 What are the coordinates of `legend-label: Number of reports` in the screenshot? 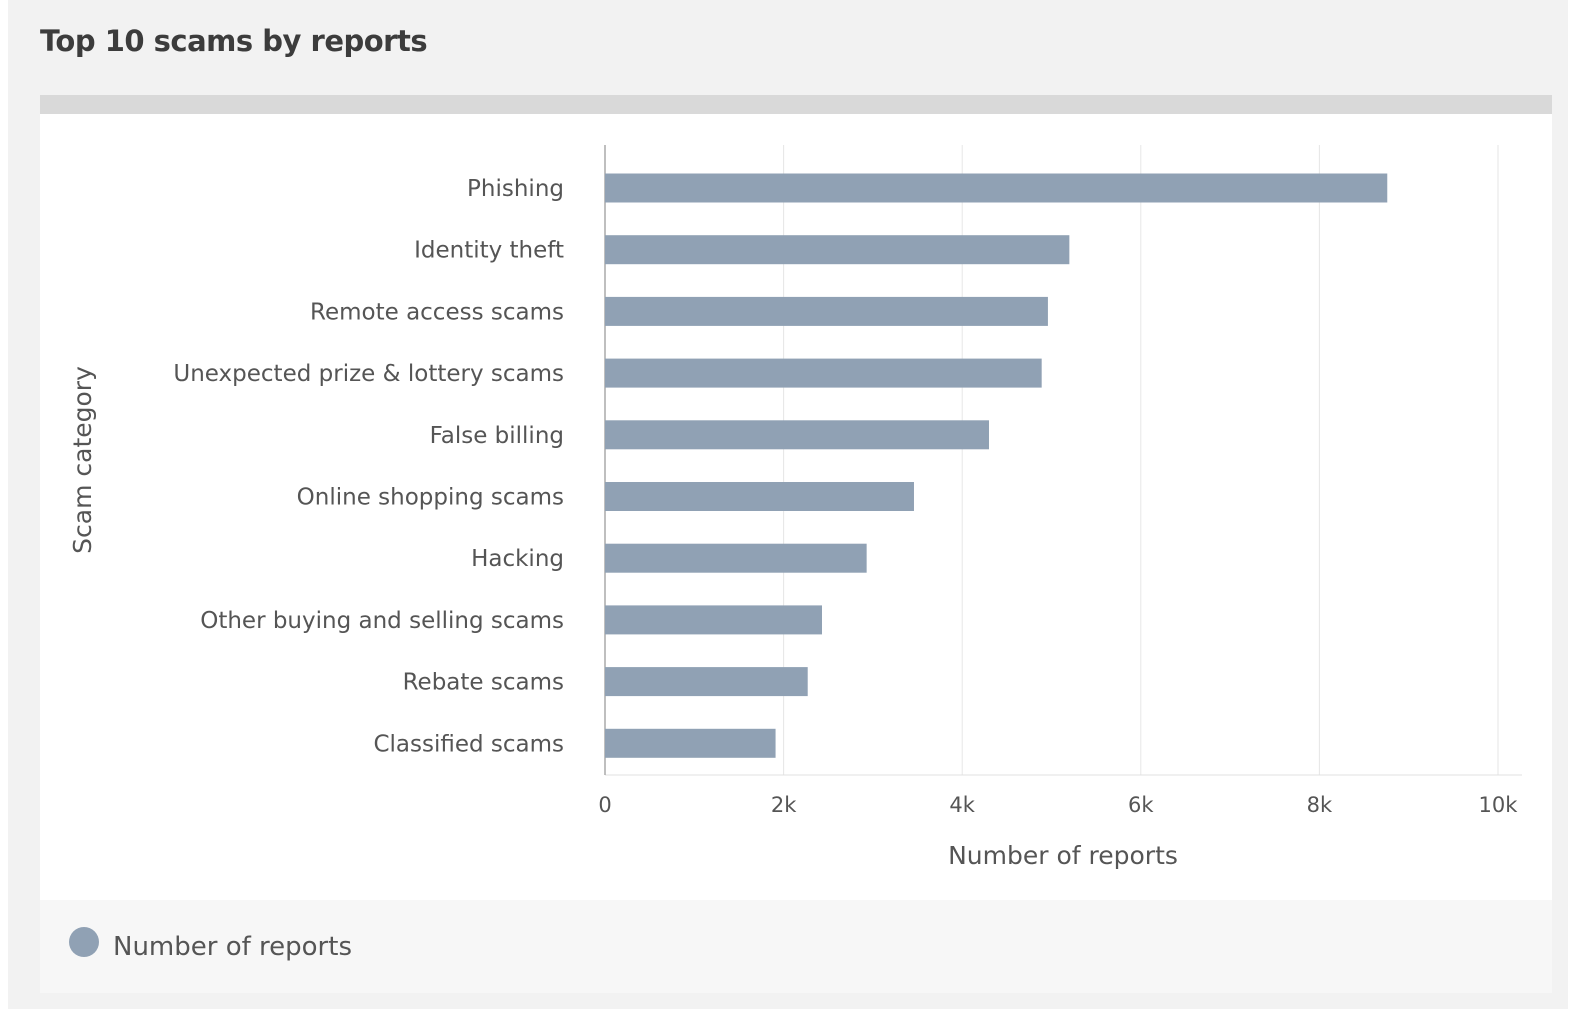 It's located at (232, 947).